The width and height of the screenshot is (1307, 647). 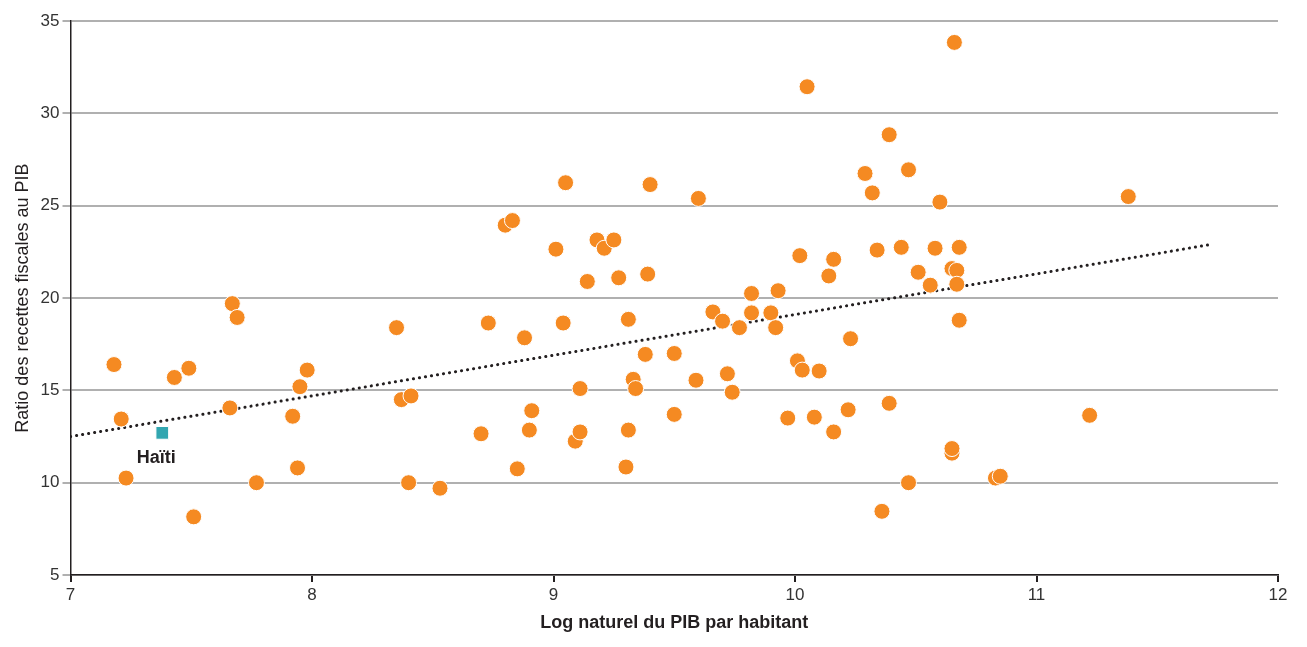 What do you see at coordinates (674, 622) in the screenshot?
I see `x-axis-title: Log naturel du PIB par habitant` at bounding box center [674, 622].